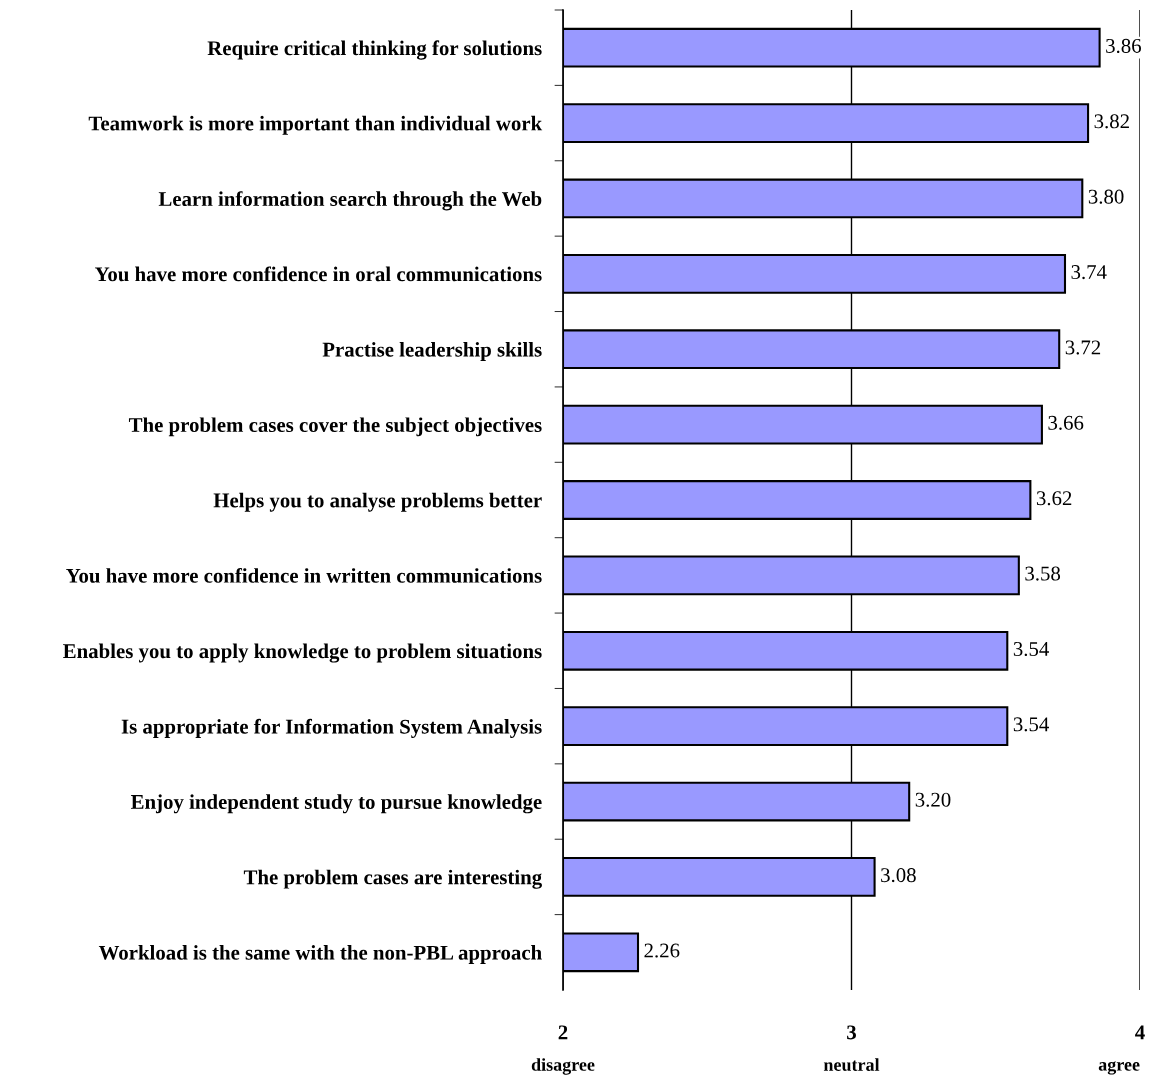 Image resolution: width=1155 pixels, height=1078 pixels. Describe the element at coordinates (1106, 196) in the screenshot. I see `data-label: 3.80` at that location.